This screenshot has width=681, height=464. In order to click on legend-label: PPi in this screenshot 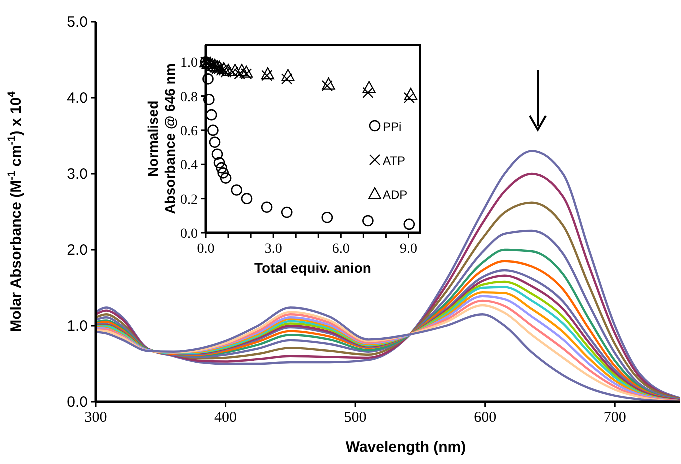, I will do `click(392, 127)`.